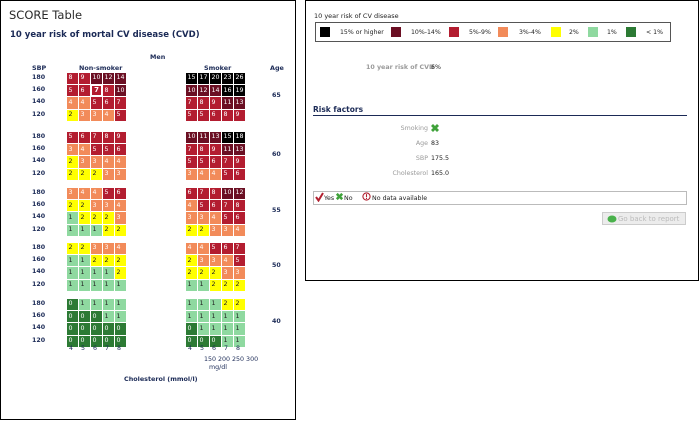  I want to click on risk-cell: 15, so click(227, 138).